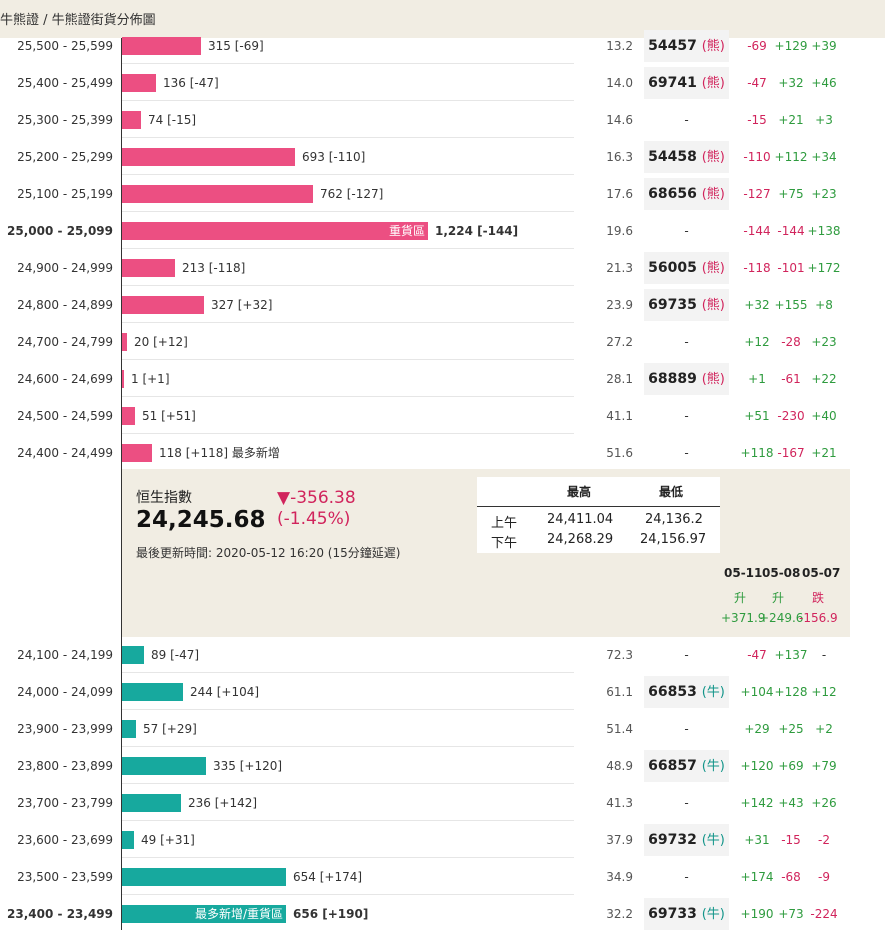  Describe the element at coordinates (791, 46) in the screenshot. I see `daily-change-c2: +129` at that location.